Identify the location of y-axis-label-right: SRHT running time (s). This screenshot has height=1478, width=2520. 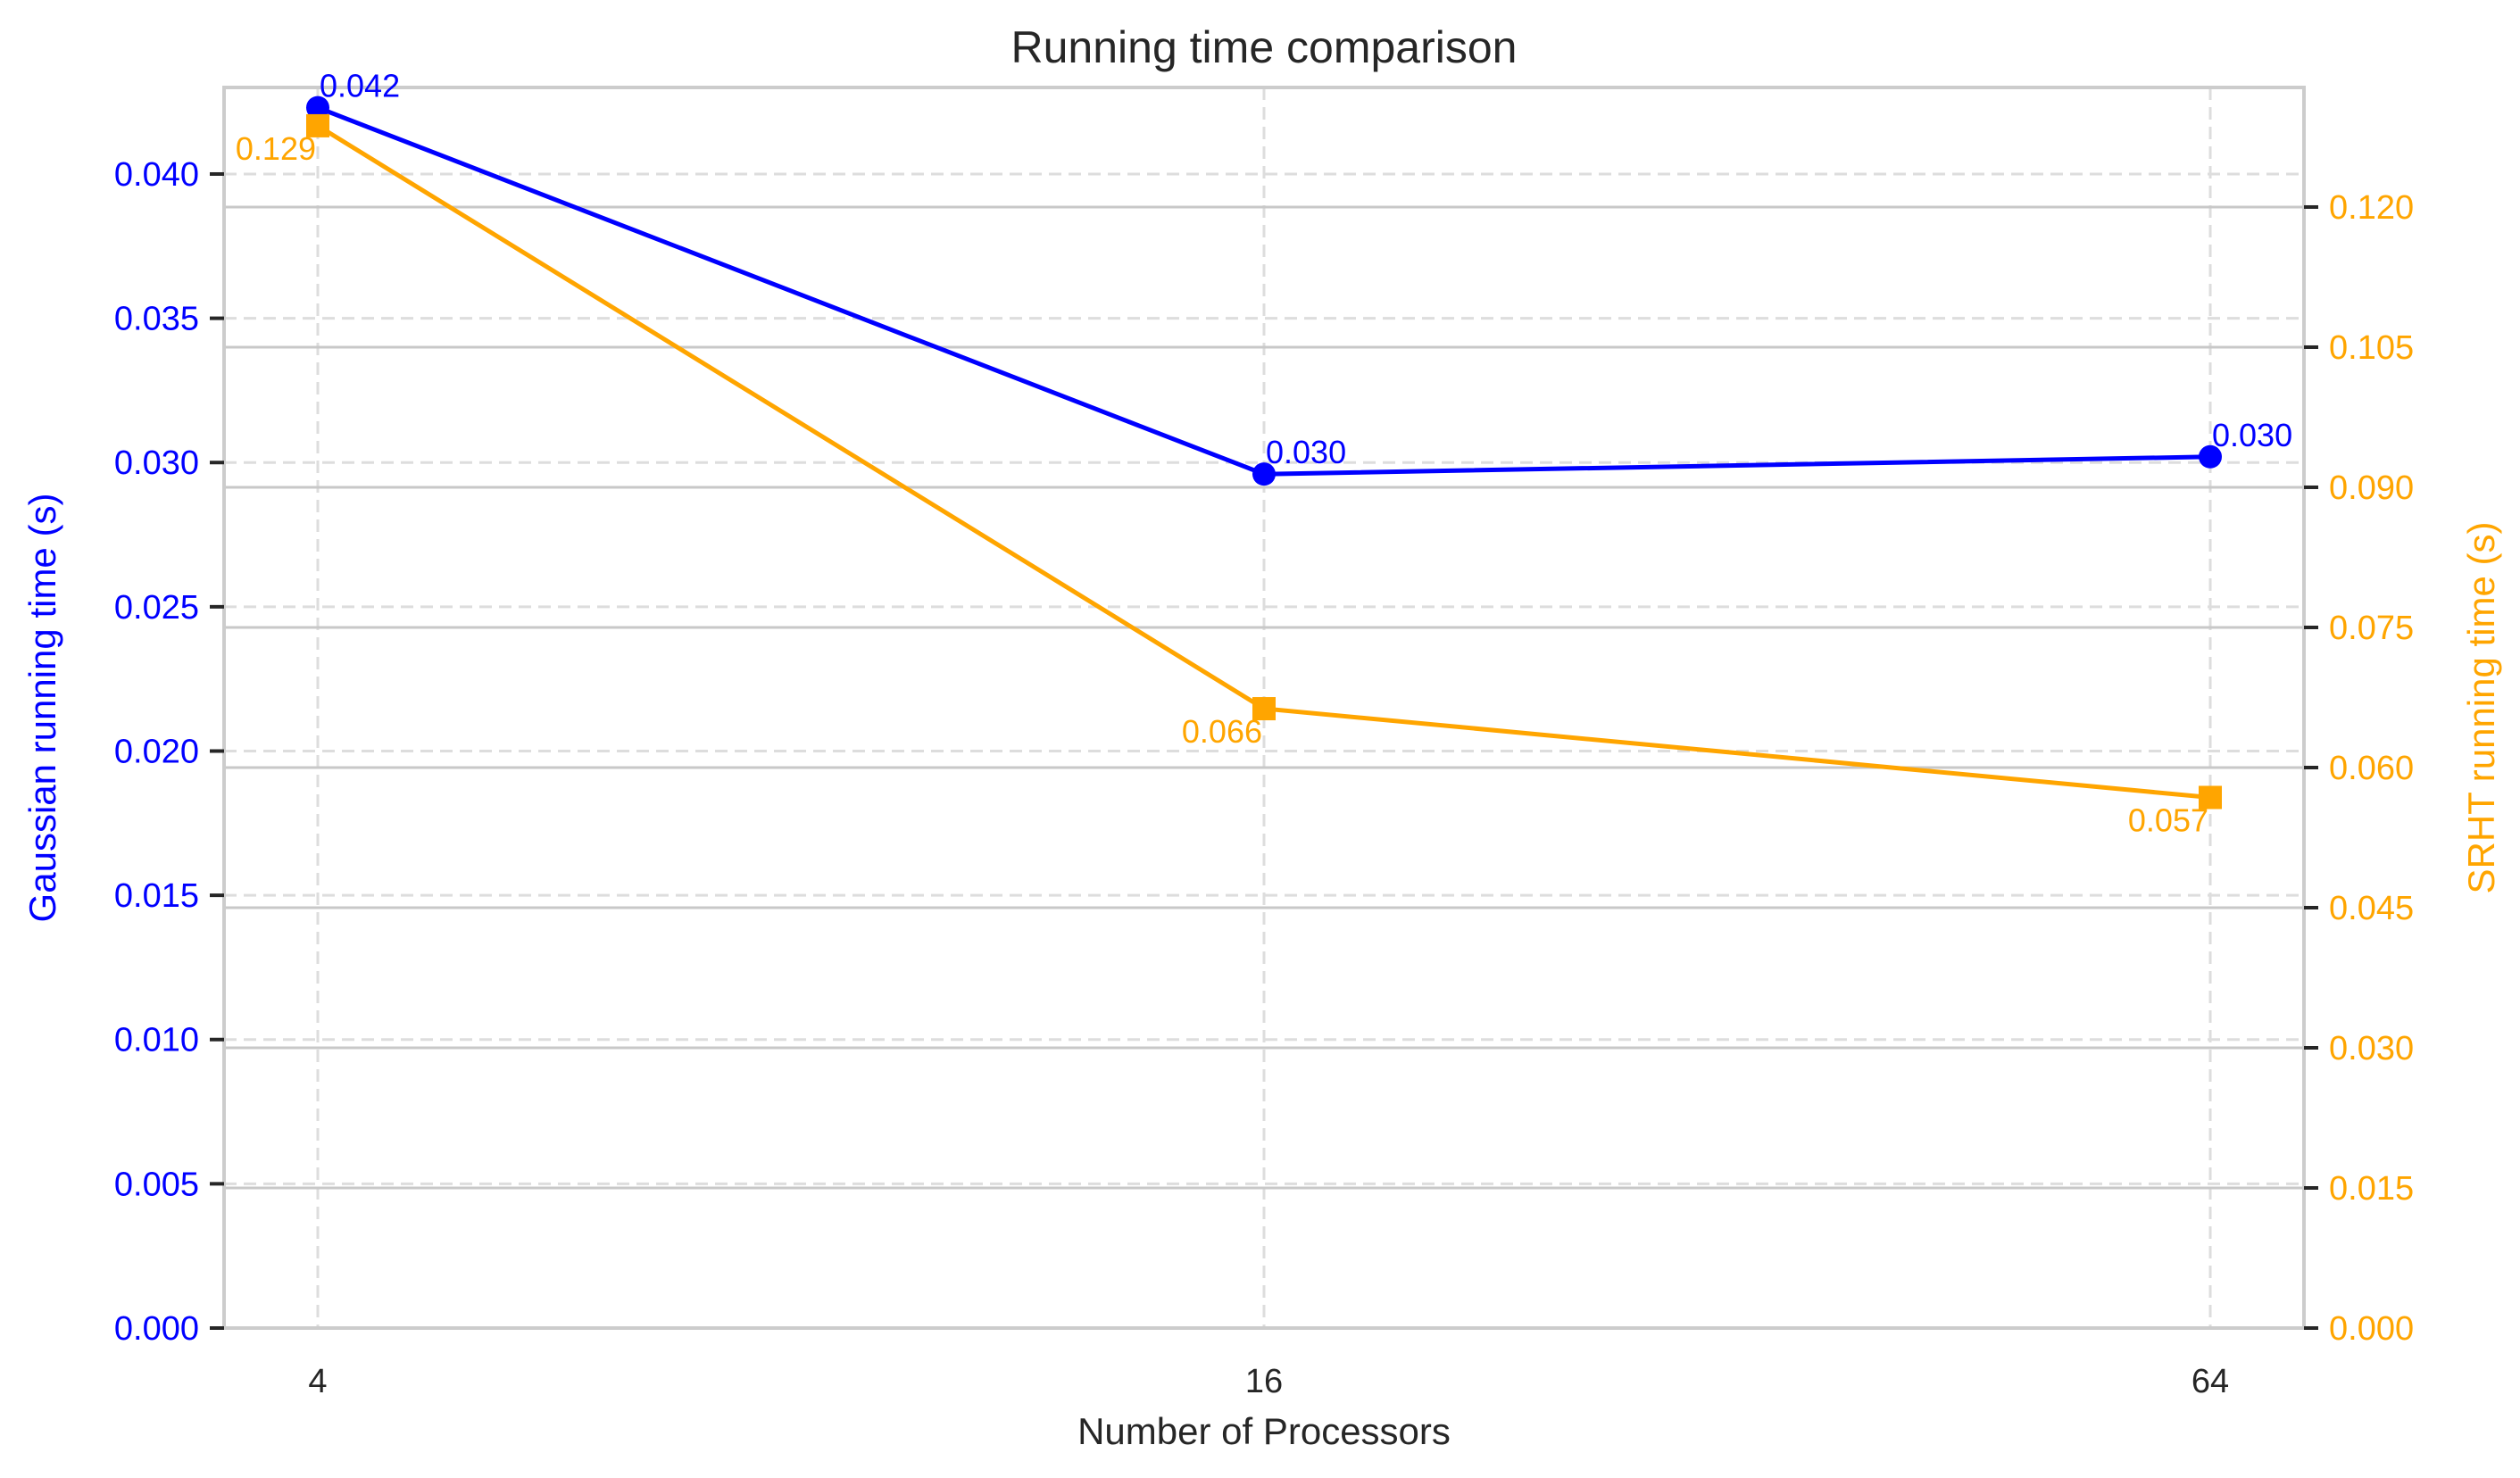
(2481, 707).